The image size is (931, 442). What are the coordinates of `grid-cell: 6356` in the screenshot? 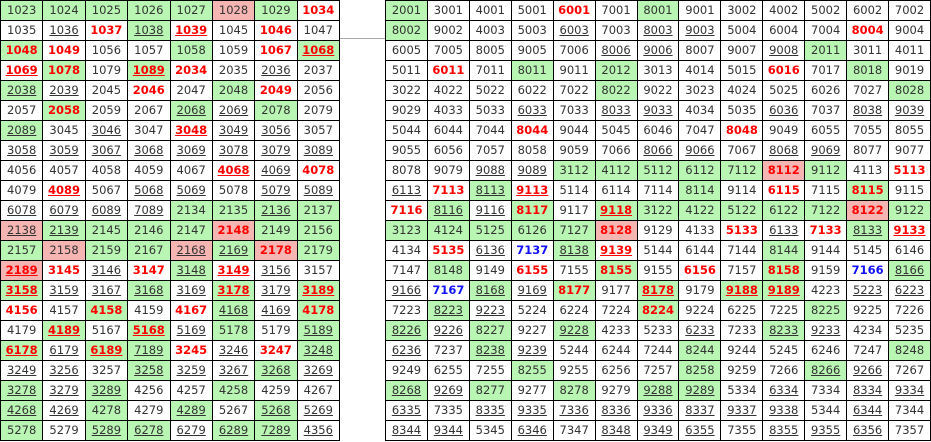 It's located at (868, 430).